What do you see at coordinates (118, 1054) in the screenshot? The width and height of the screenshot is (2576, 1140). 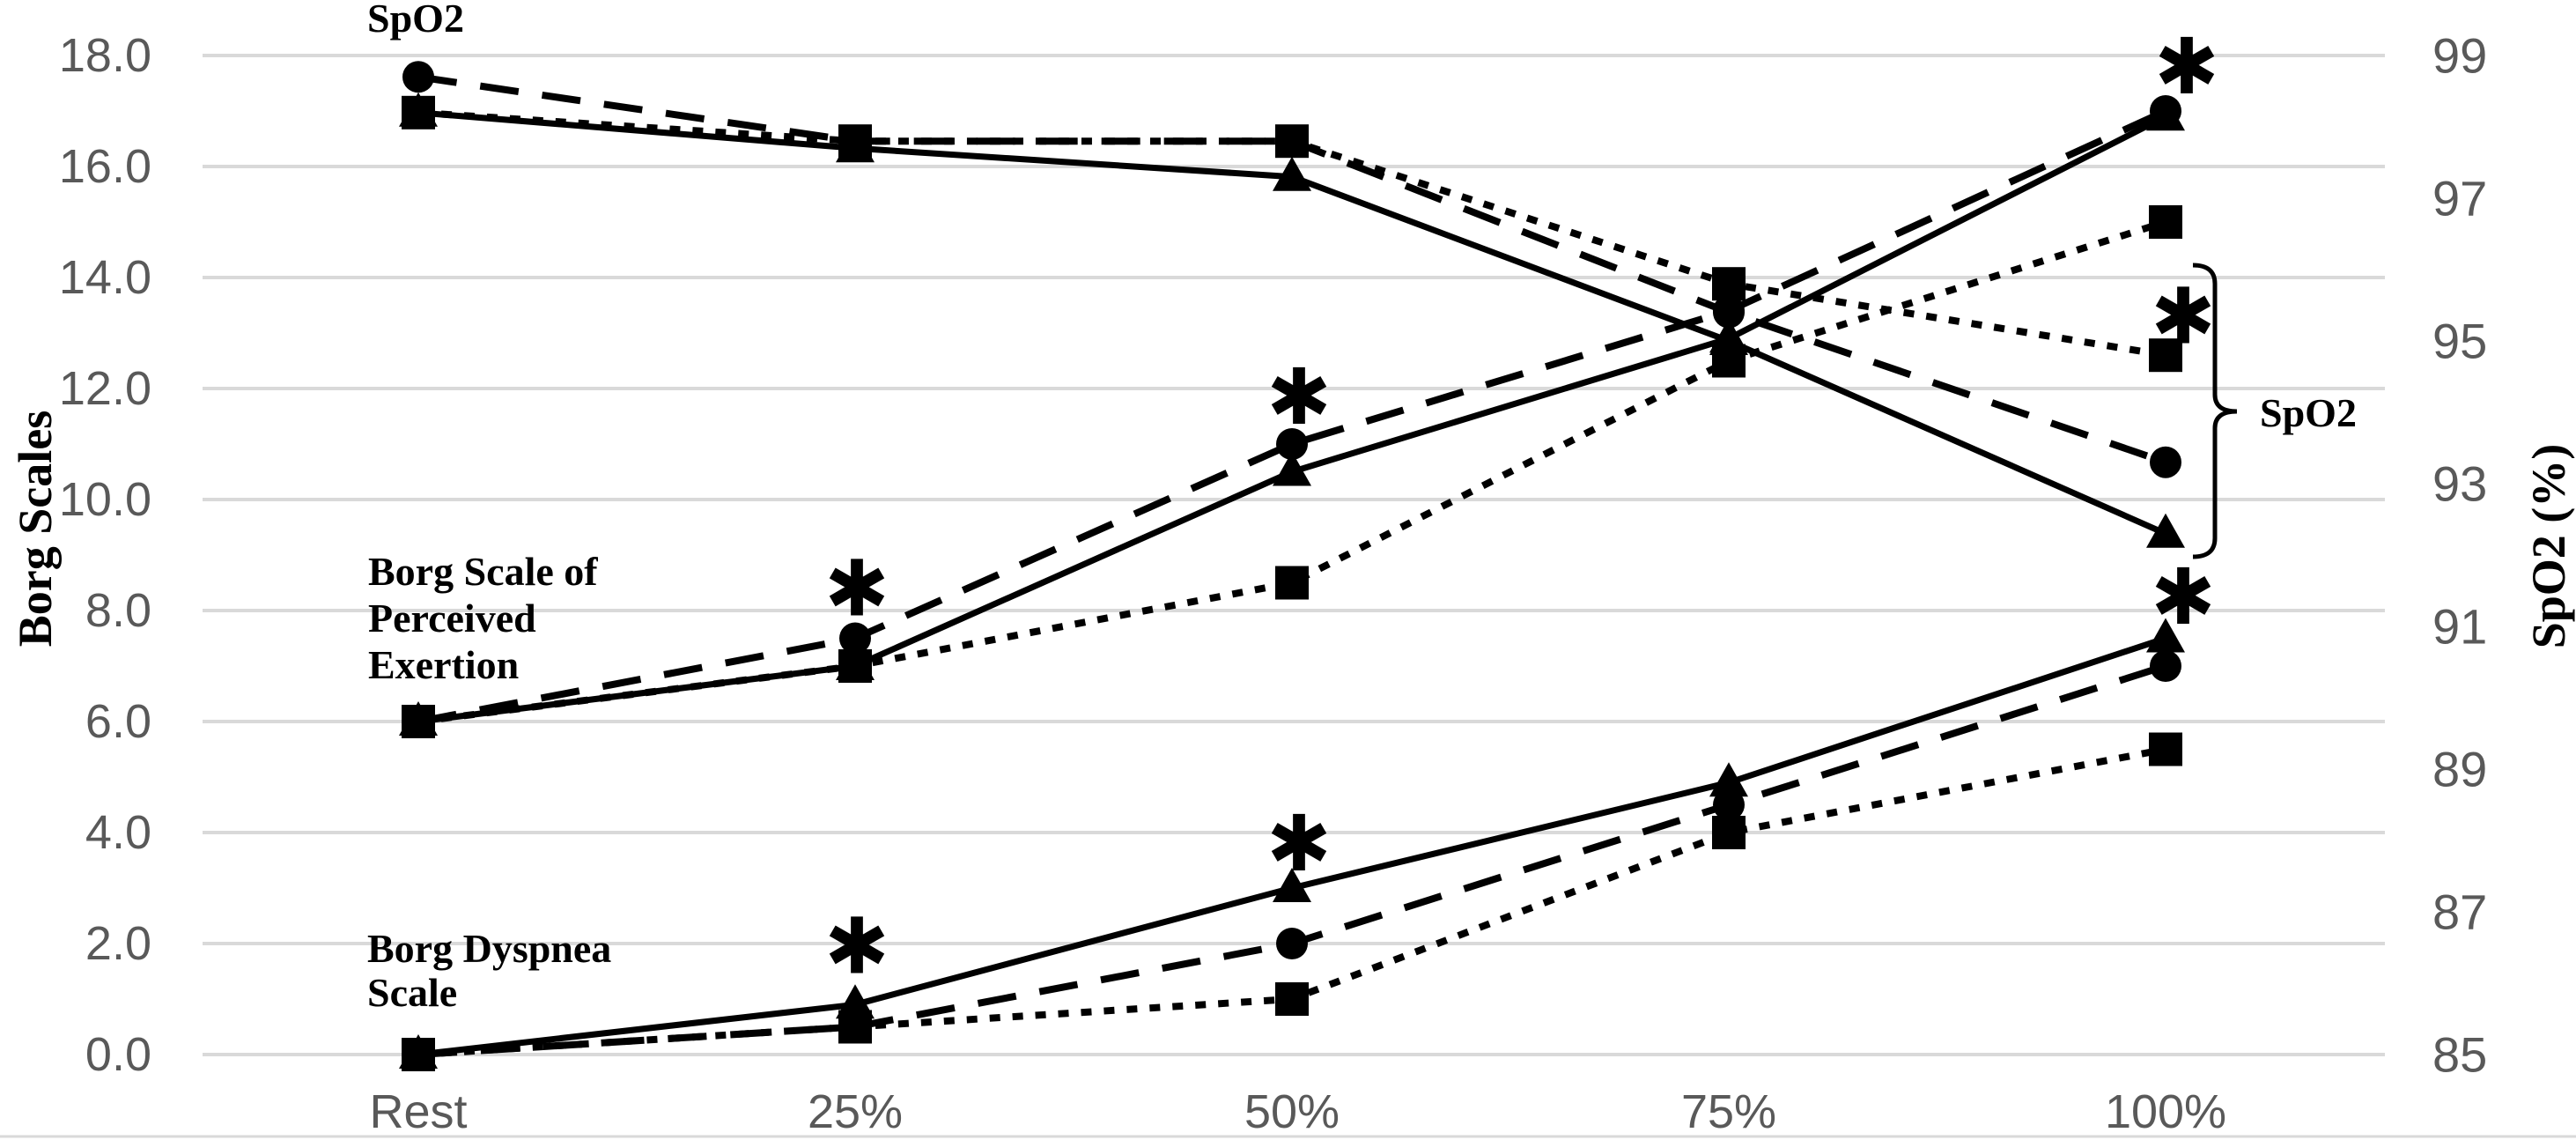 I see `left-axis-tick: 0.0` at bounding box center [118, 1054].